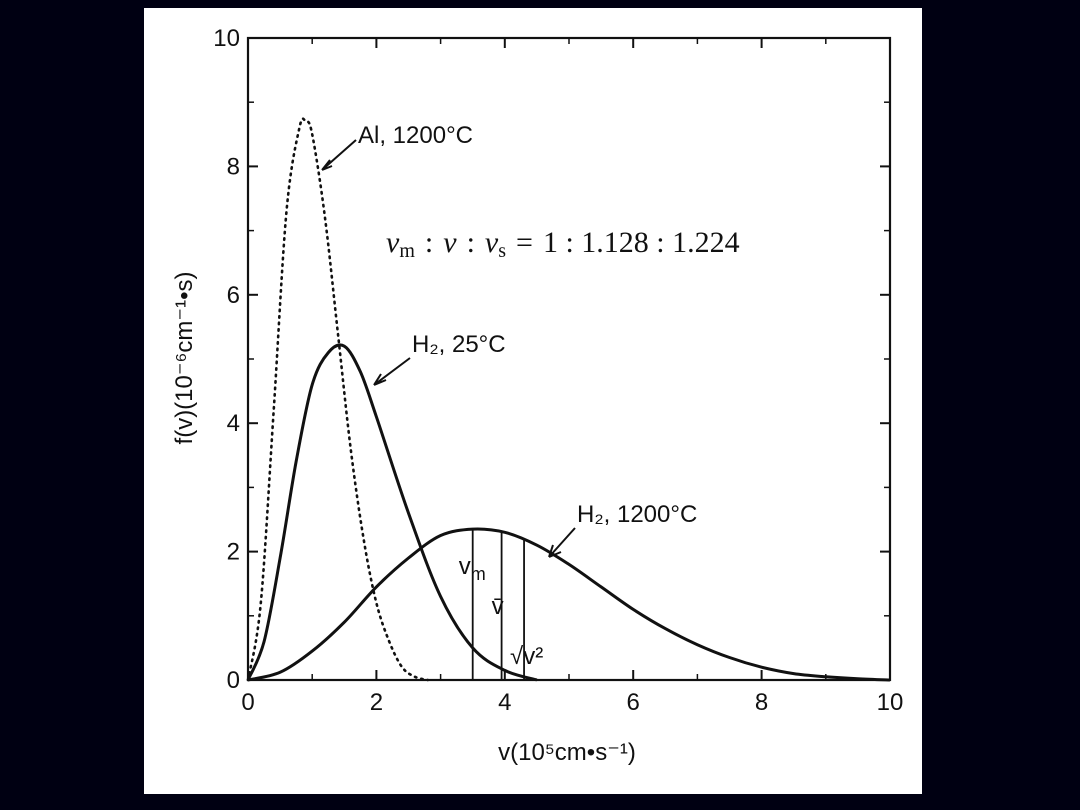  Describe the element at coordinates (637, 514) in the screenshot. I see `series-label-h2-1200: H₂, 1200°C` at that location.